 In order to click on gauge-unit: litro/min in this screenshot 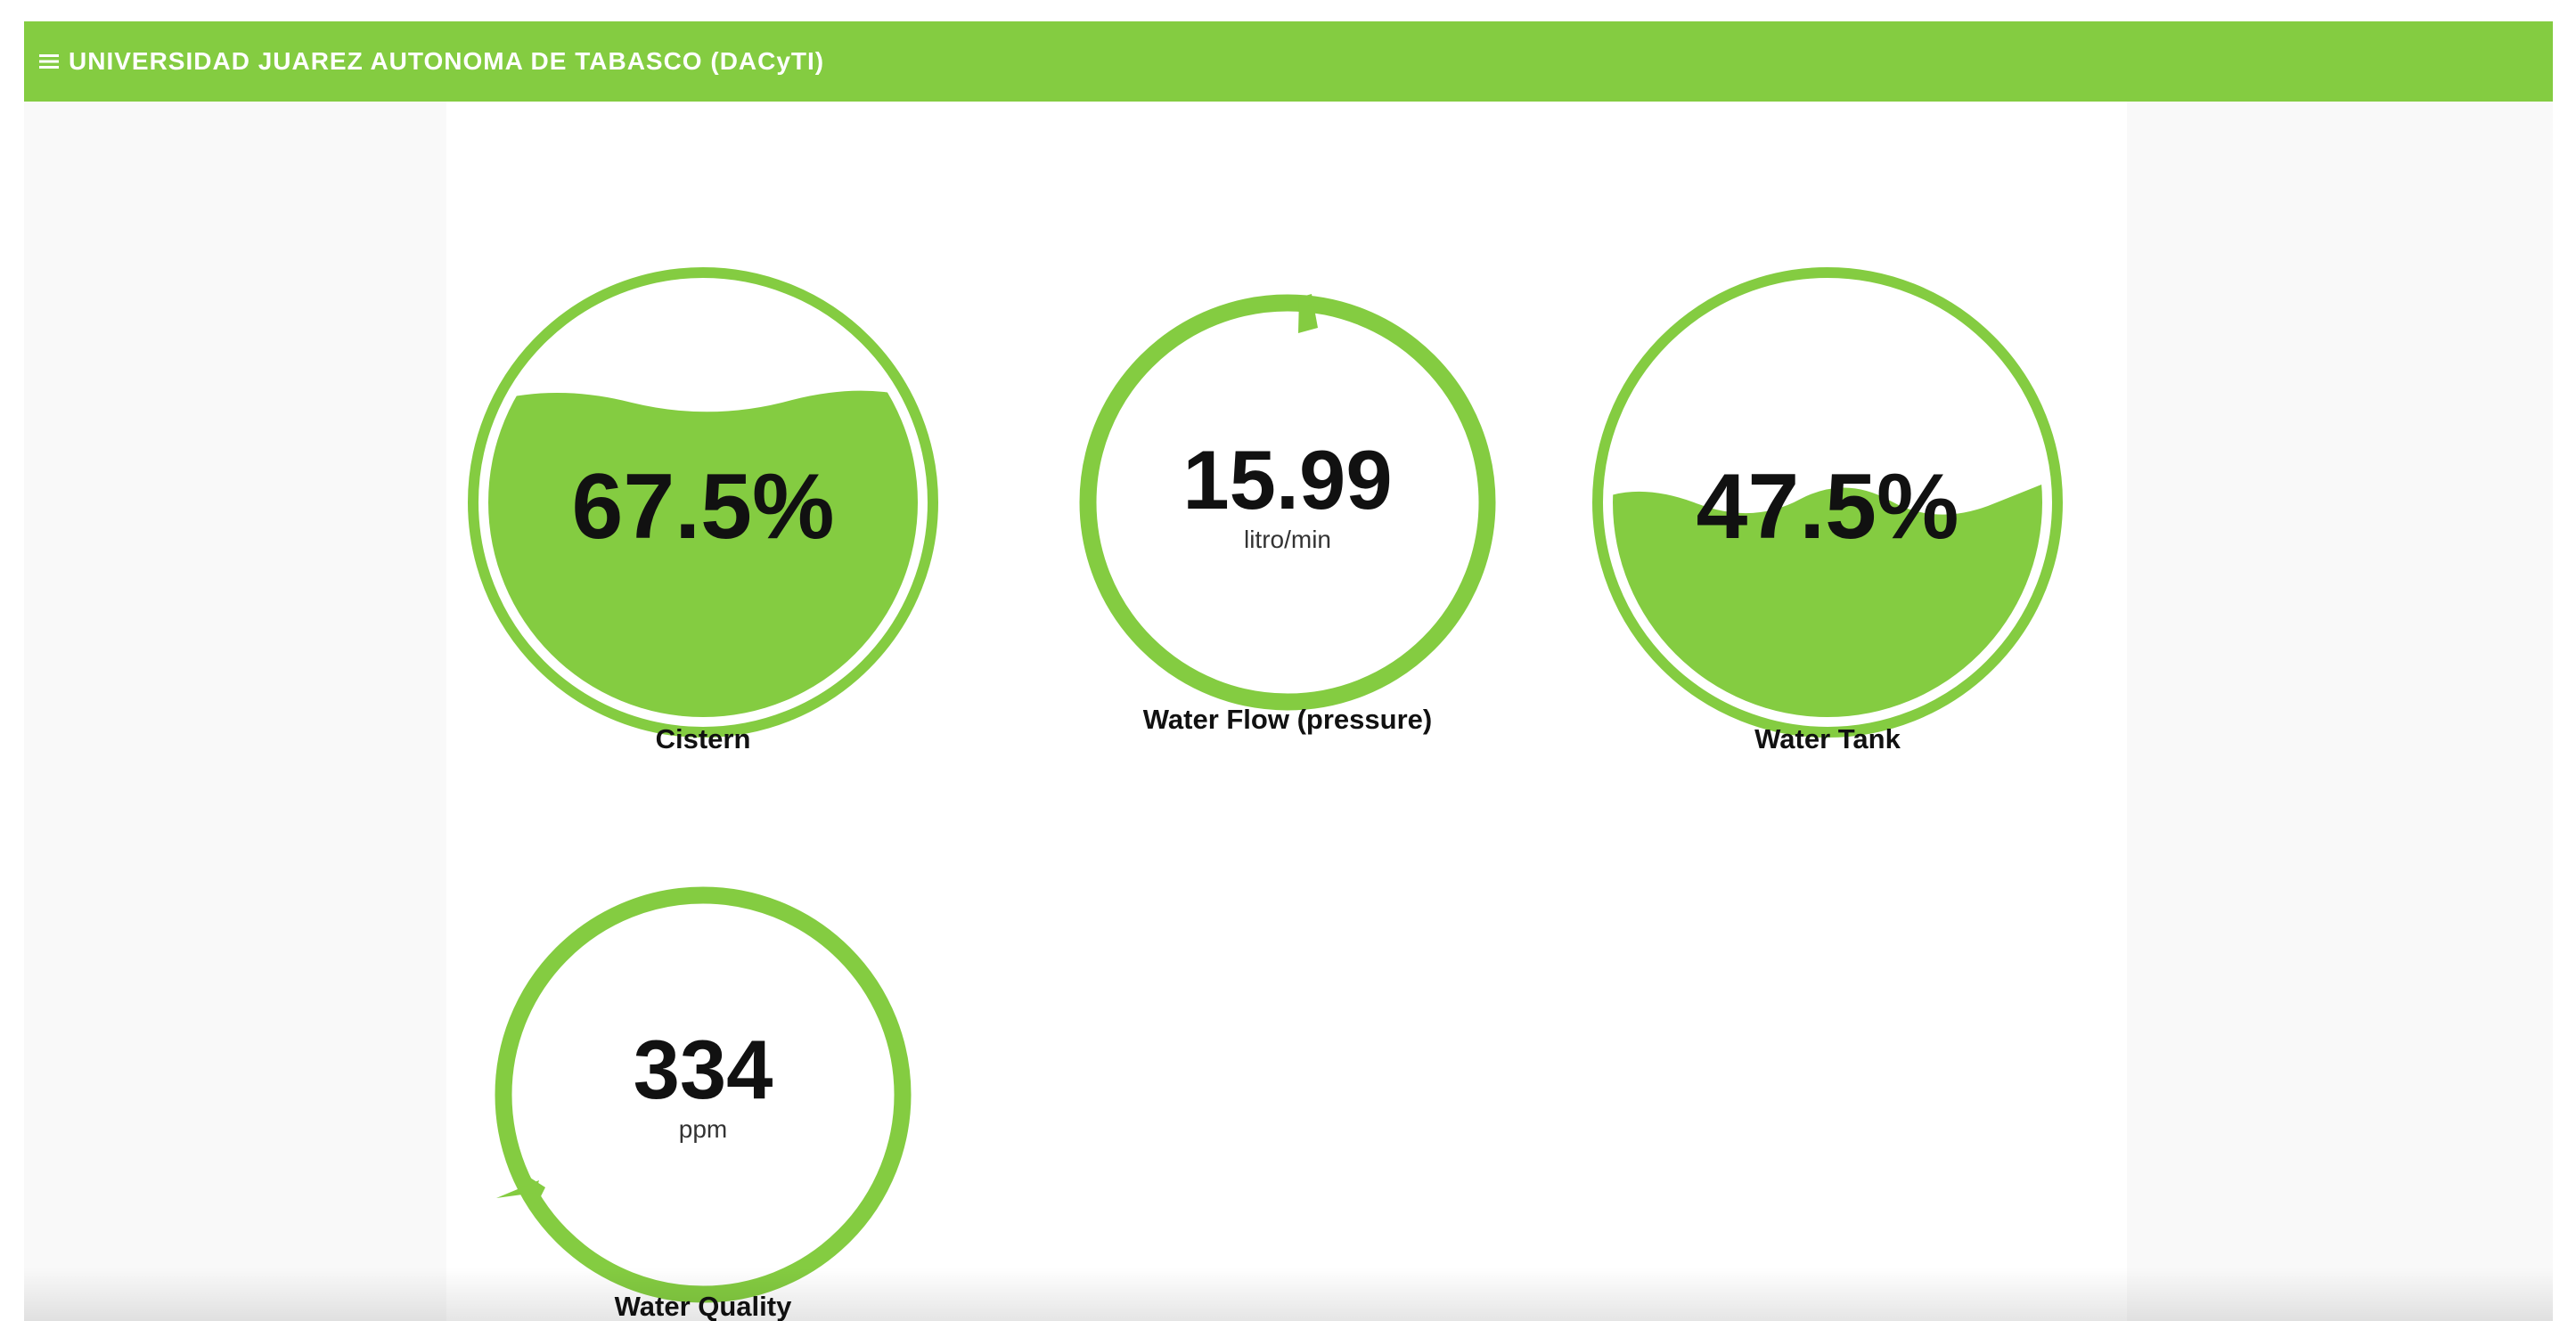, I will do `click(1287, 539)`.